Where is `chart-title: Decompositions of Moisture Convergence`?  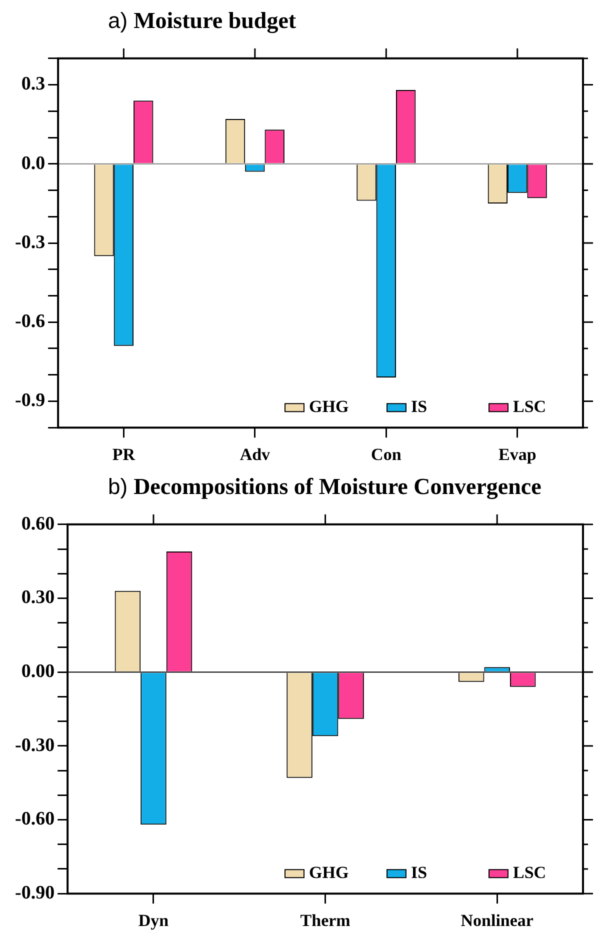 chart-title: Decompositions of Moisture Convergence is located at coordinates (338, 487).